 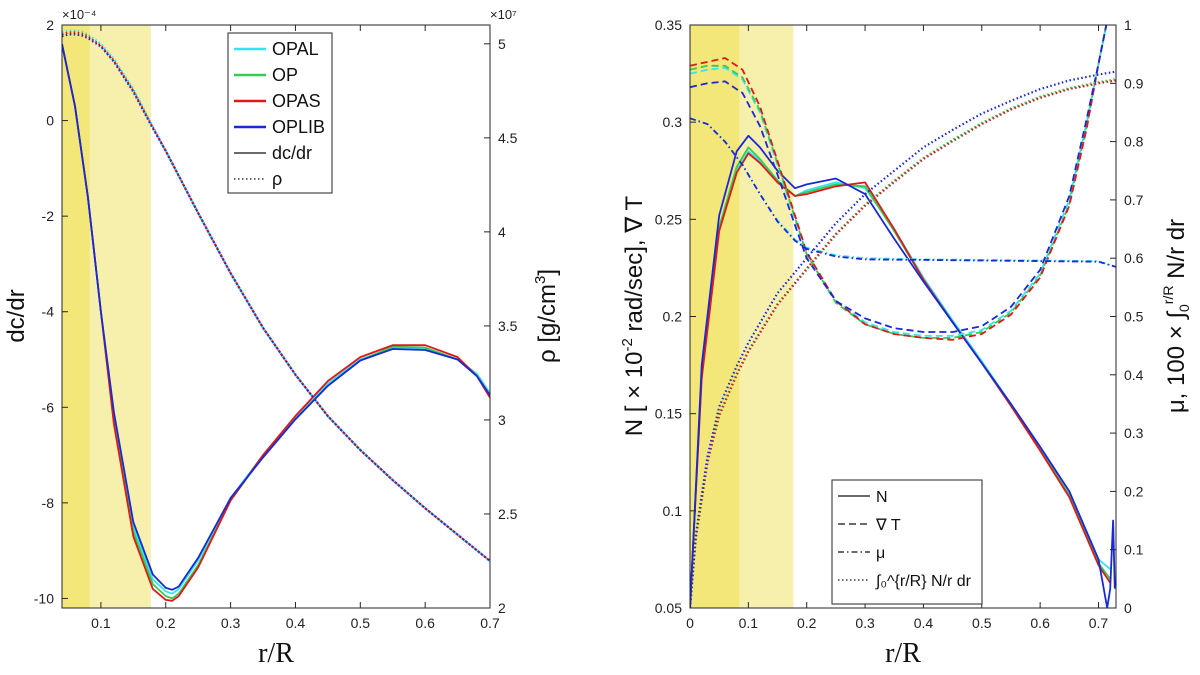 What do you see at coordinates (48, 216) in the screenshot?
I see `y-tick-label: -2` at bounding box center [48, 216].